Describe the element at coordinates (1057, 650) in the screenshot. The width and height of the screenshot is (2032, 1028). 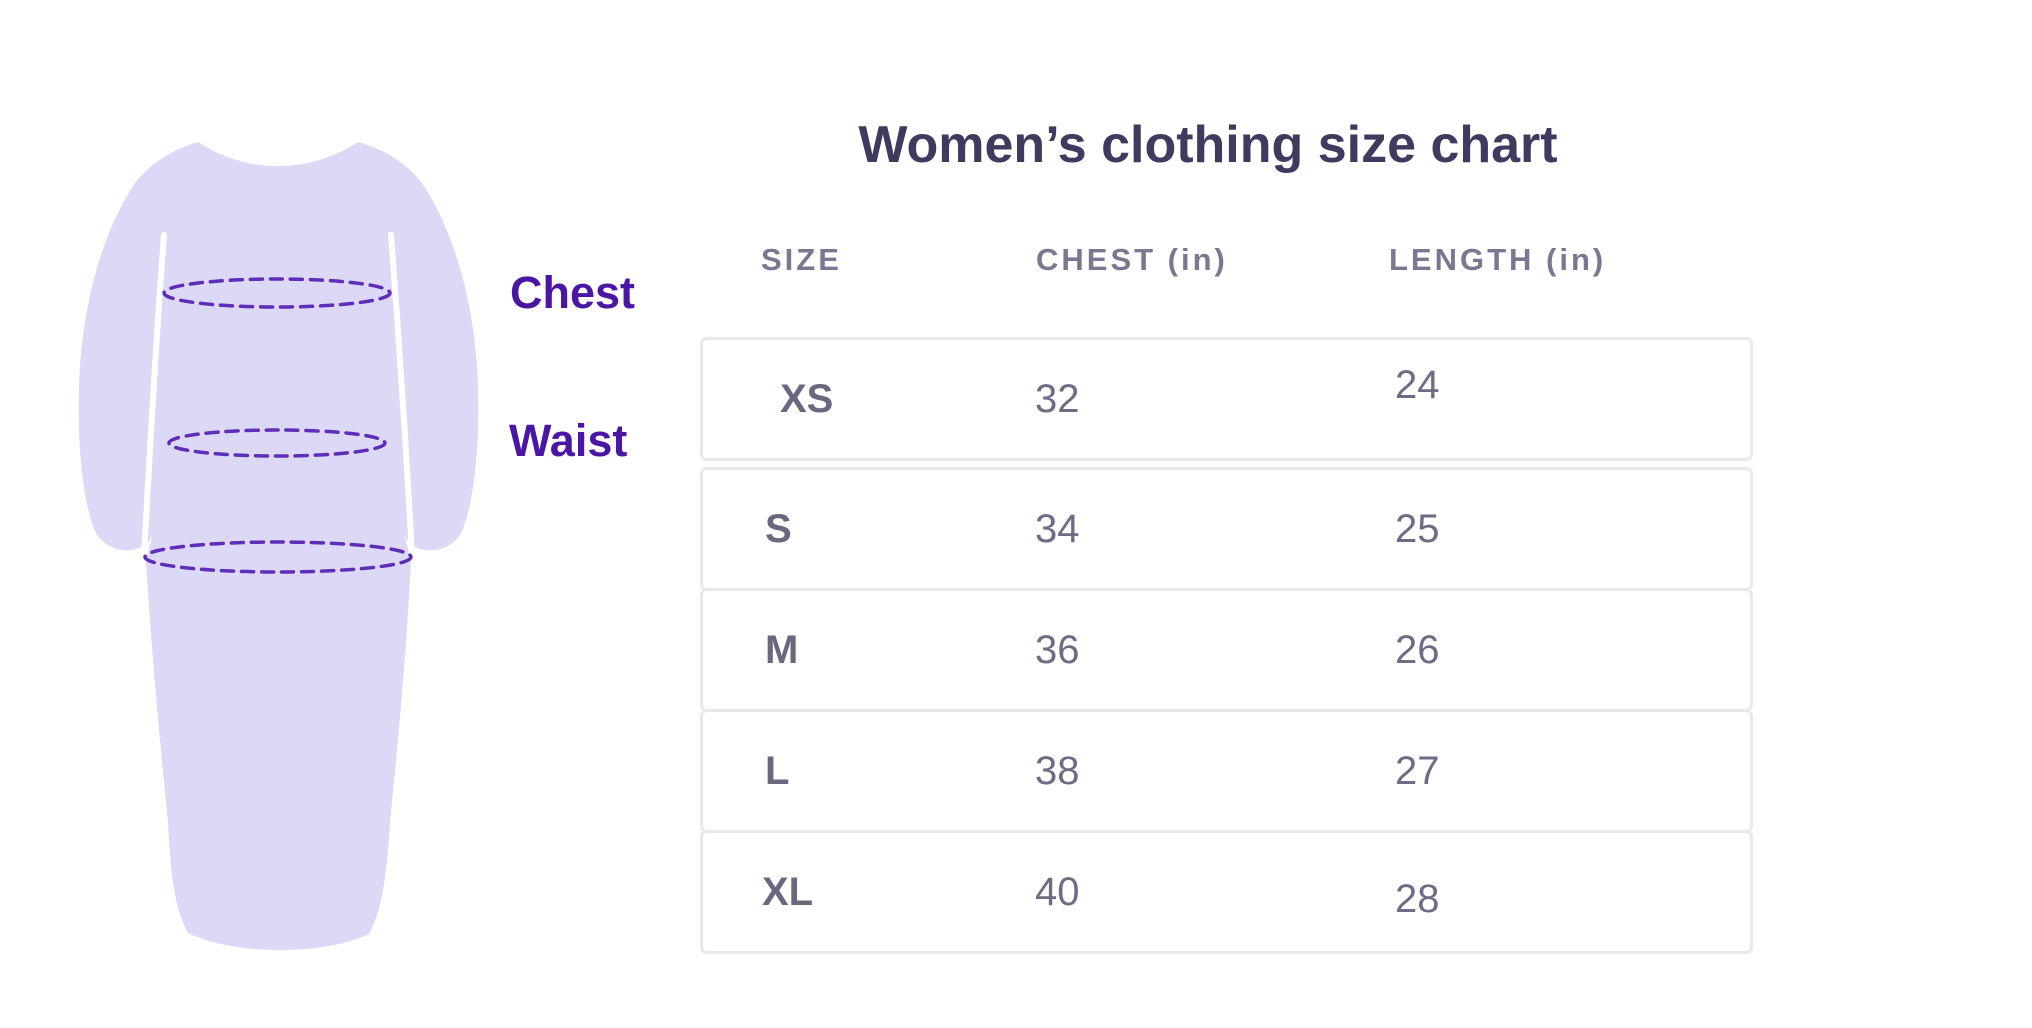
I see `chest-value: 36` at that location.